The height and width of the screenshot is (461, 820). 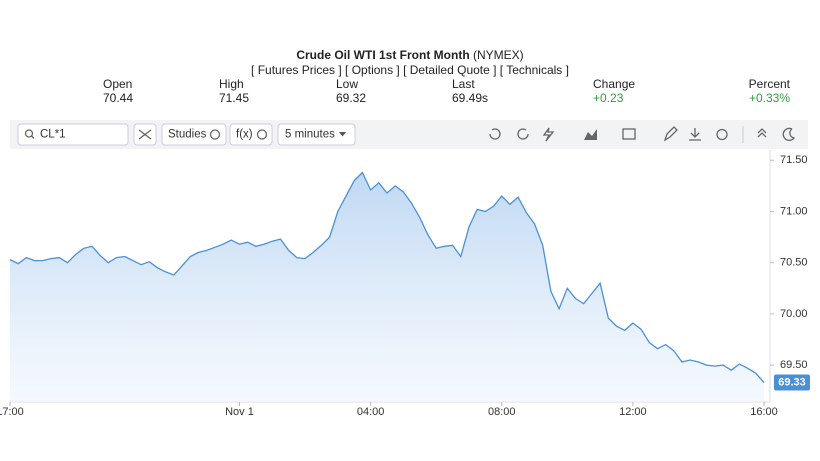 I want to click on settings-icon, so click(x=722, y=134).